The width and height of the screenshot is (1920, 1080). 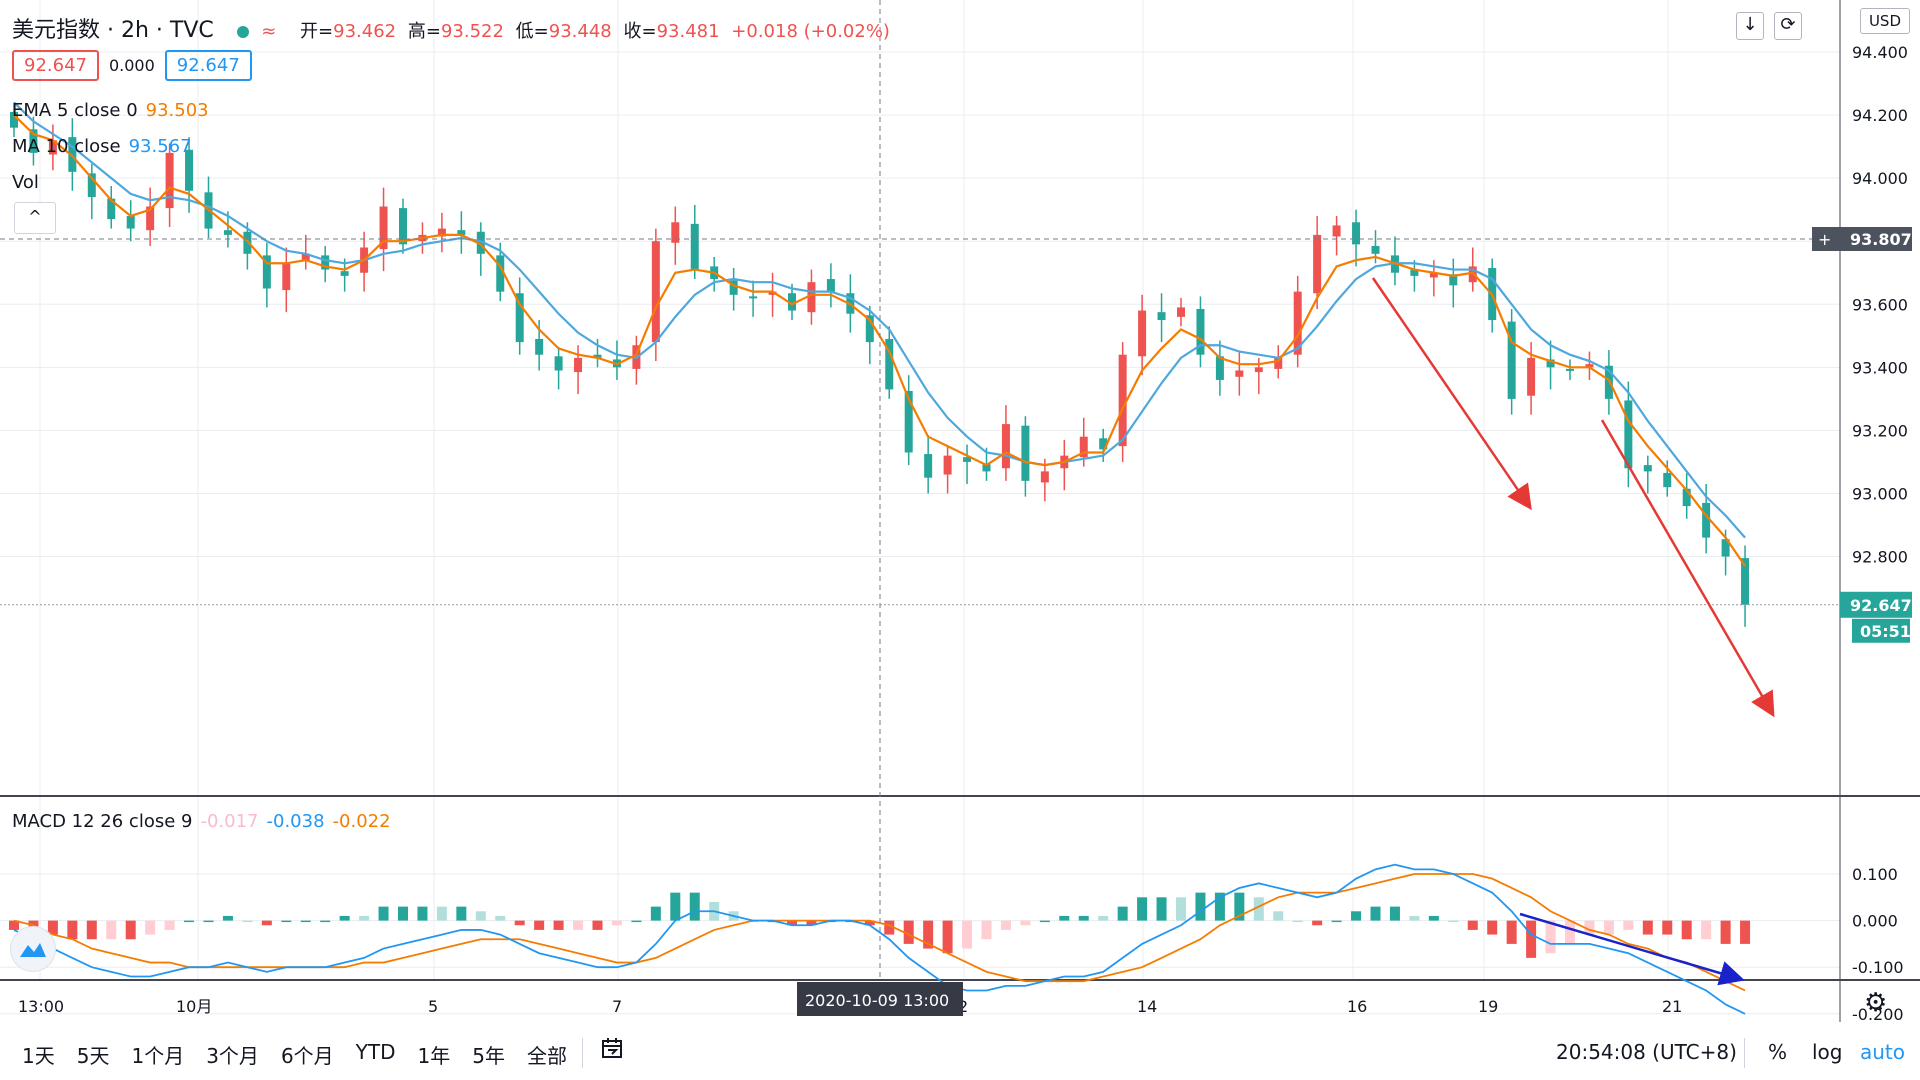 I want to click on range-5y: 5年, so click(x=488, y=1056).